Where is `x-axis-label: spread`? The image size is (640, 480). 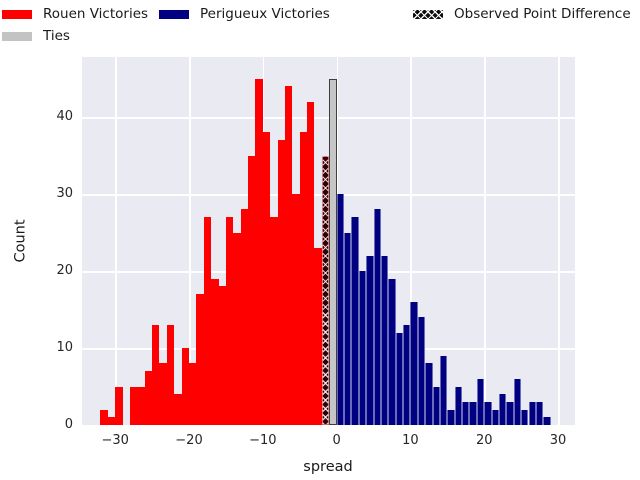
x-axis-label: spread is located at coordinates (328, 467).